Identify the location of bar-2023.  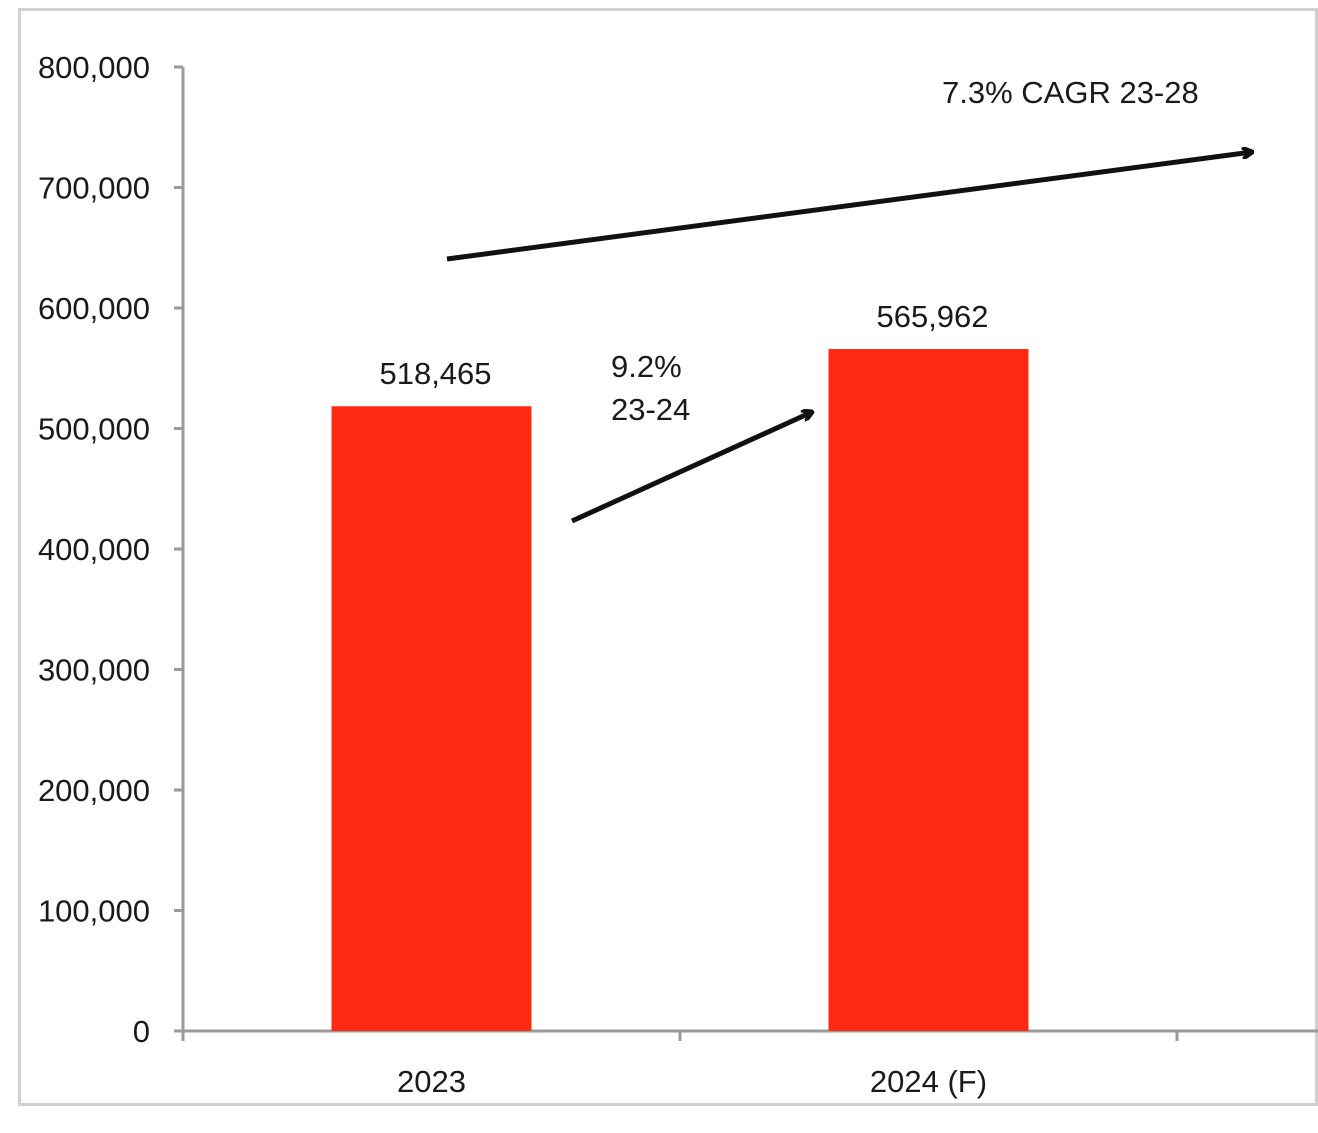
(431, 719).